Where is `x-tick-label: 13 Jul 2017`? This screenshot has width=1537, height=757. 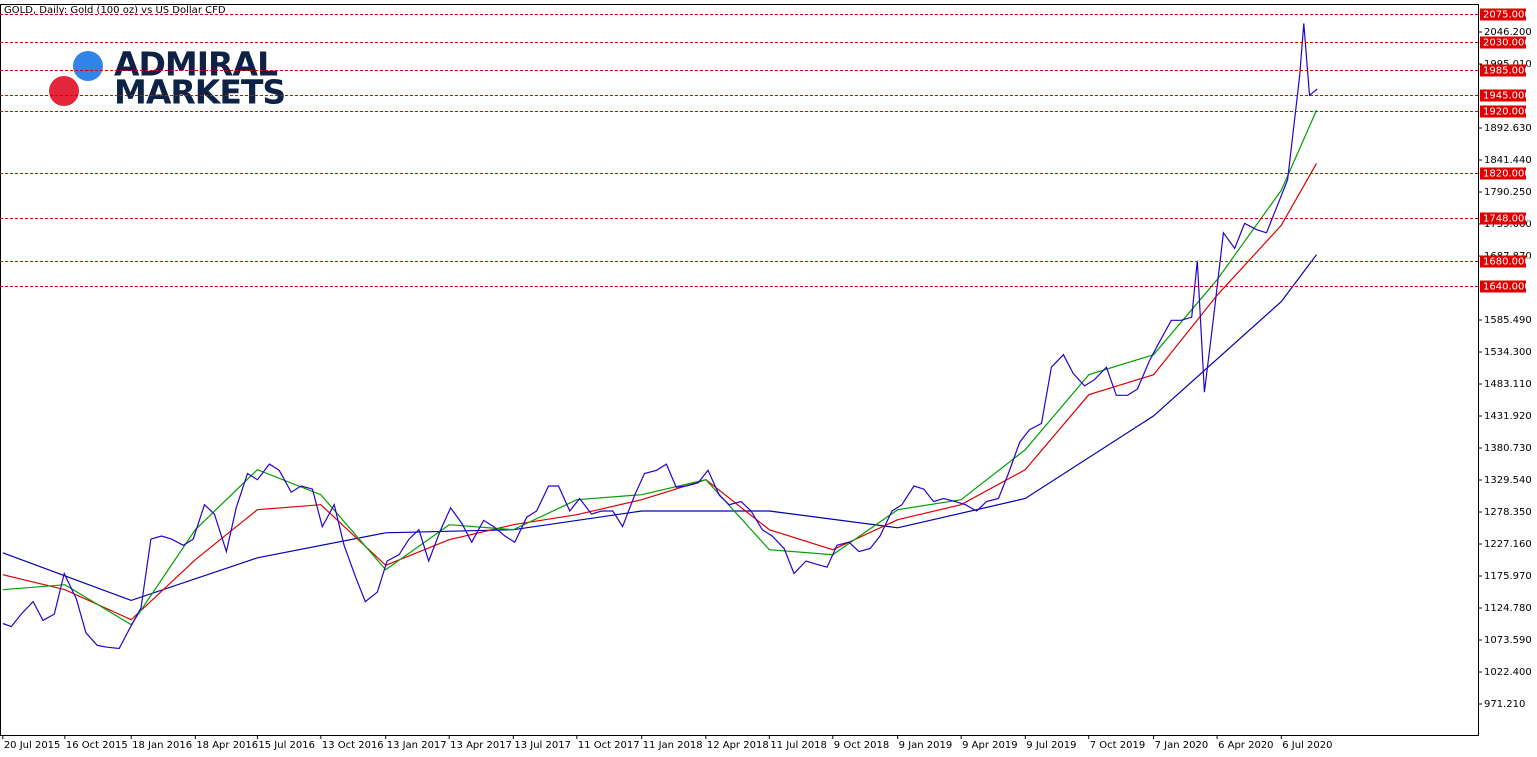 x-tick-label: 13 Jul 2017 is located at coordinates (542, 745).